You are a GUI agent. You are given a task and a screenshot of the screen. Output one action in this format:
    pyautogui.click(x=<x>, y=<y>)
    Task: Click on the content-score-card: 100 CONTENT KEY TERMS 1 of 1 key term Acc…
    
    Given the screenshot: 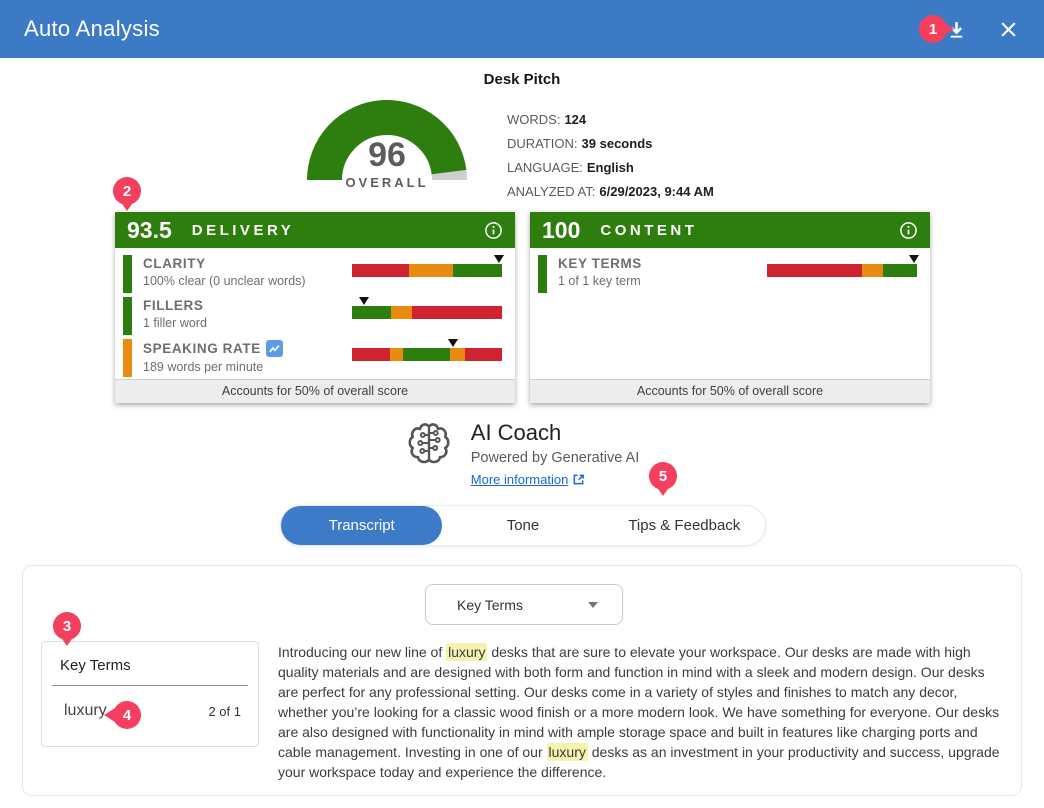 What is the action you would take?
    pyautogui.click(x=730, y=307)
    